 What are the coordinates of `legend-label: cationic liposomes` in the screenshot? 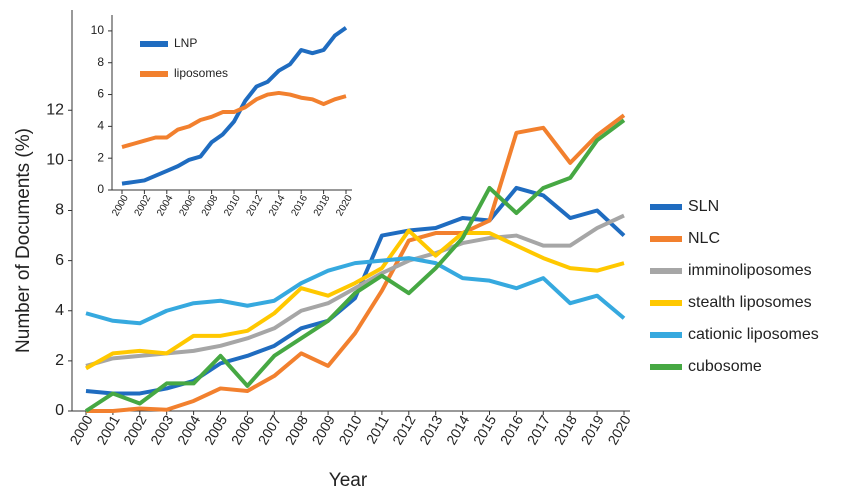 It's located at (753, 334).